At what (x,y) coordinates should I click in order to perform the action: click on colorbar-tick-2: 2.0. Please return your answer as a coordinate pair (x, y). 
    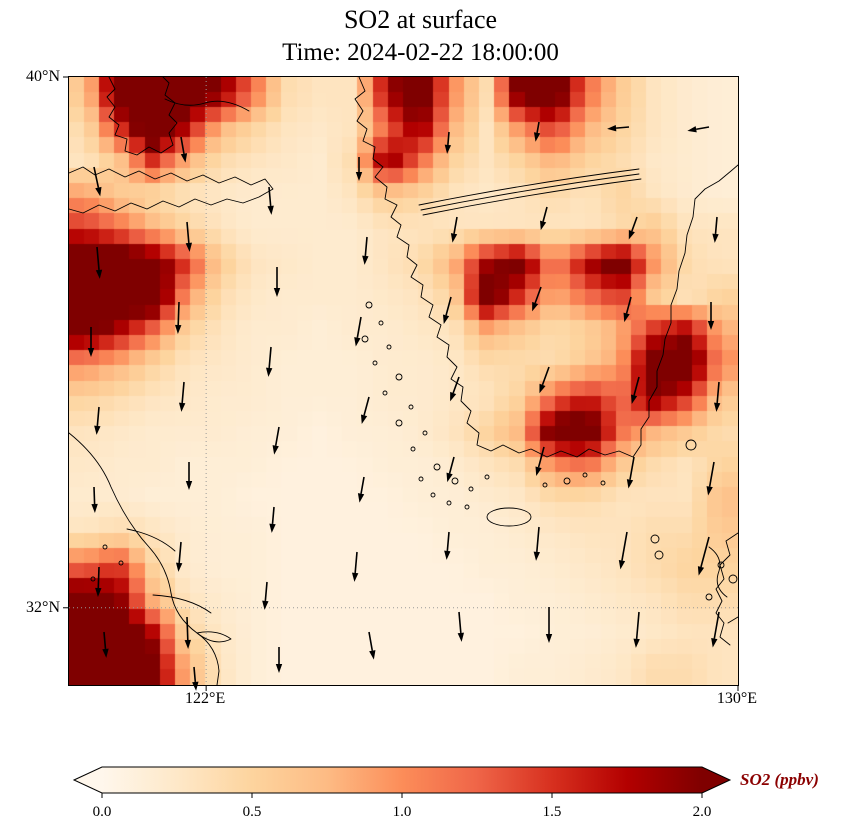
    Looking at the image, I should click on (702, 812).